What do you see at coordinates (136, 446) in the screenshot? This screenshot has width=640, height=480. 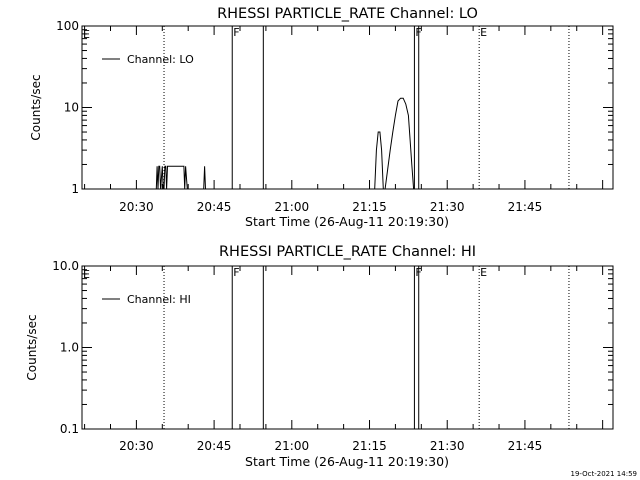 I see `panel-2-x-tick-label: 20:30` at bounding box center [136, 446].